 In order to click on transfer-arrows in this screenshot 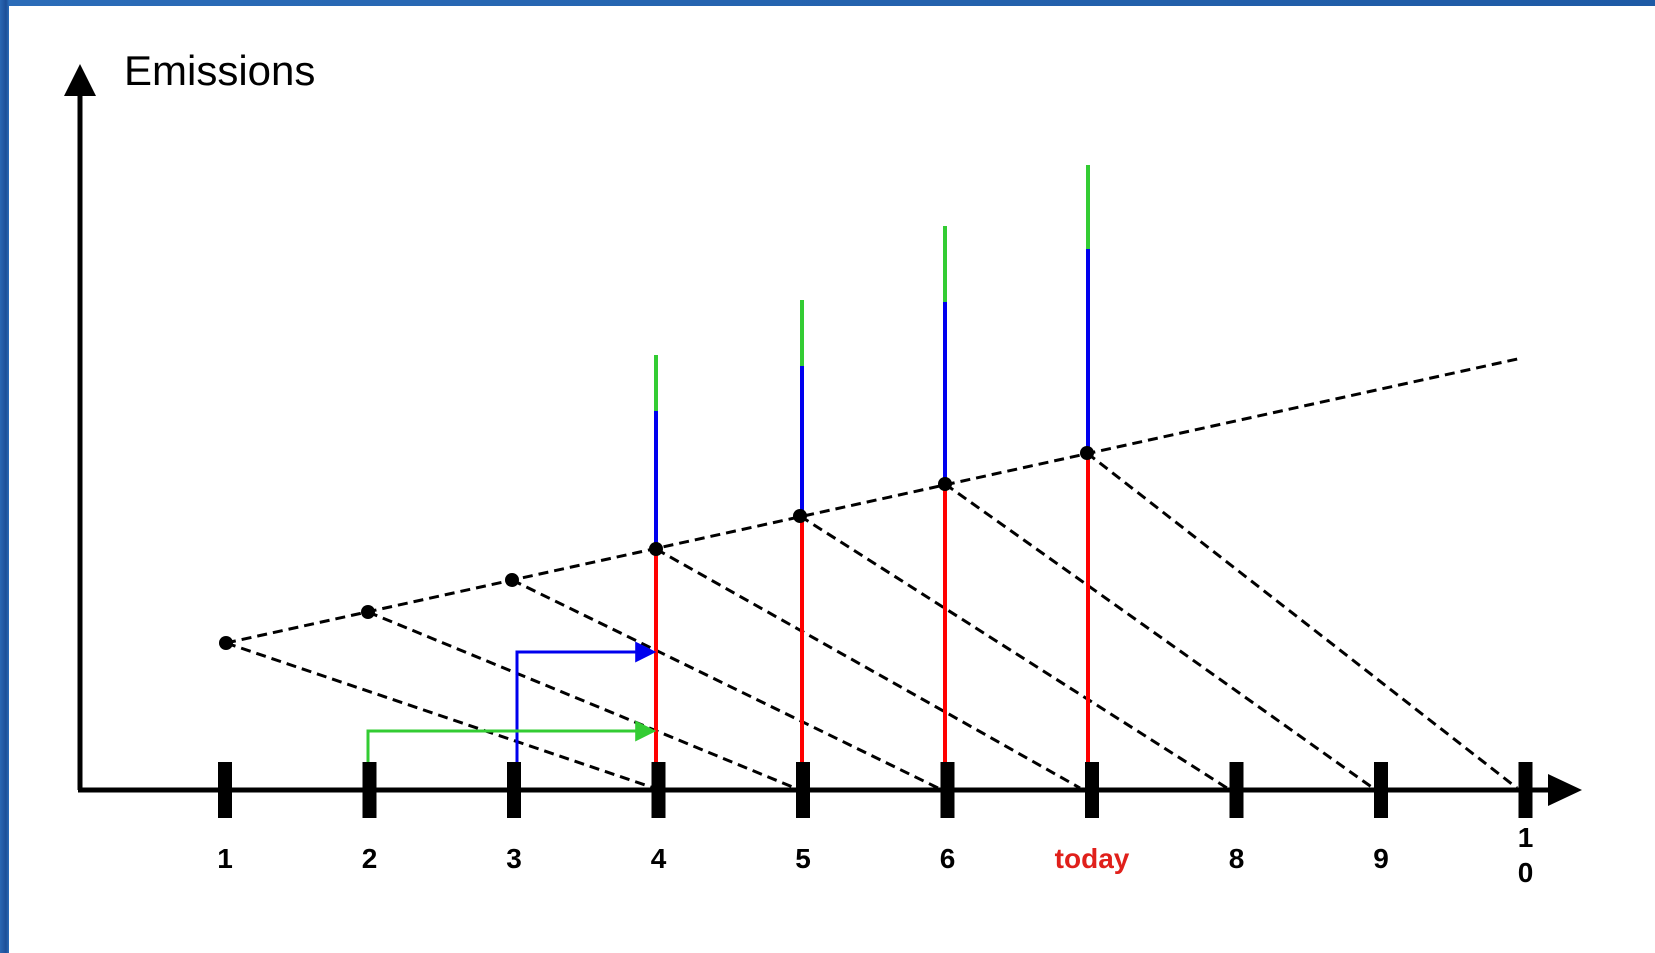, I will do `click(511, 701)`.